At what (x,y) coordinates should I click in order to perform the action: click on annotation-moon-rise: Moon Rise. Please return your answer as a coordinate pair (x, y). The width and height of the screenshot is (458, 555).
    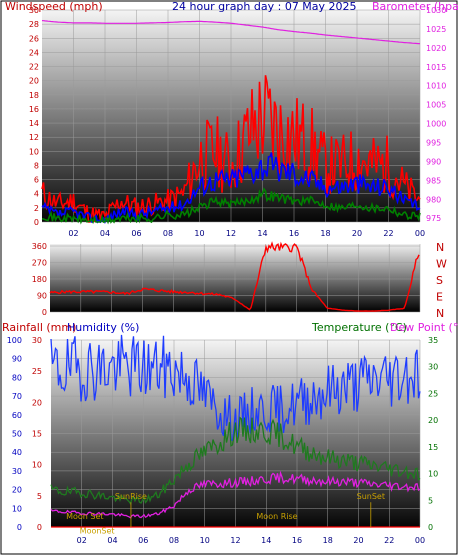
    Looking at the image, I should click on (276, 516).